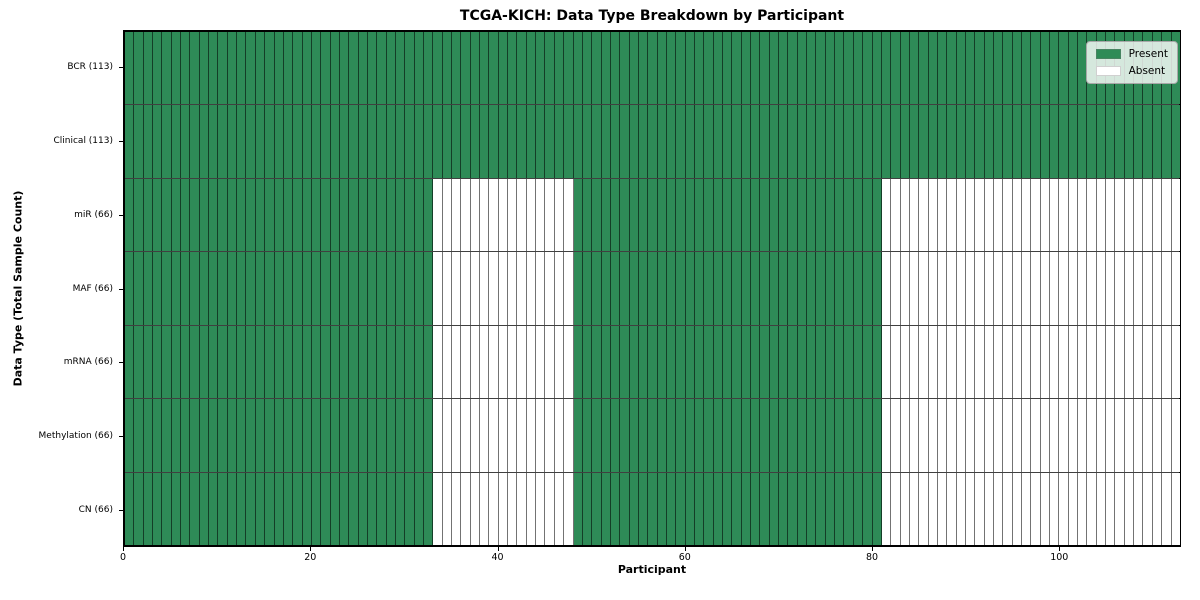 The image size is (1200, 600). What do you see at coordinates (88, 362) in the screenshot?
I see `y-tick-label: mRNA (66)` at bounding box center [88, 362].